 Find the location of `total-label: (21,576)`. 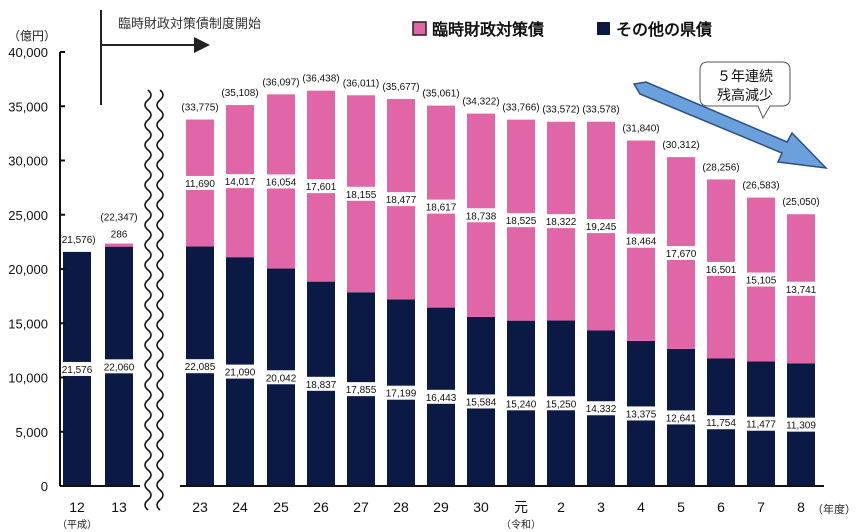

total-label: (21,576) is located at coordinates (76, 240).